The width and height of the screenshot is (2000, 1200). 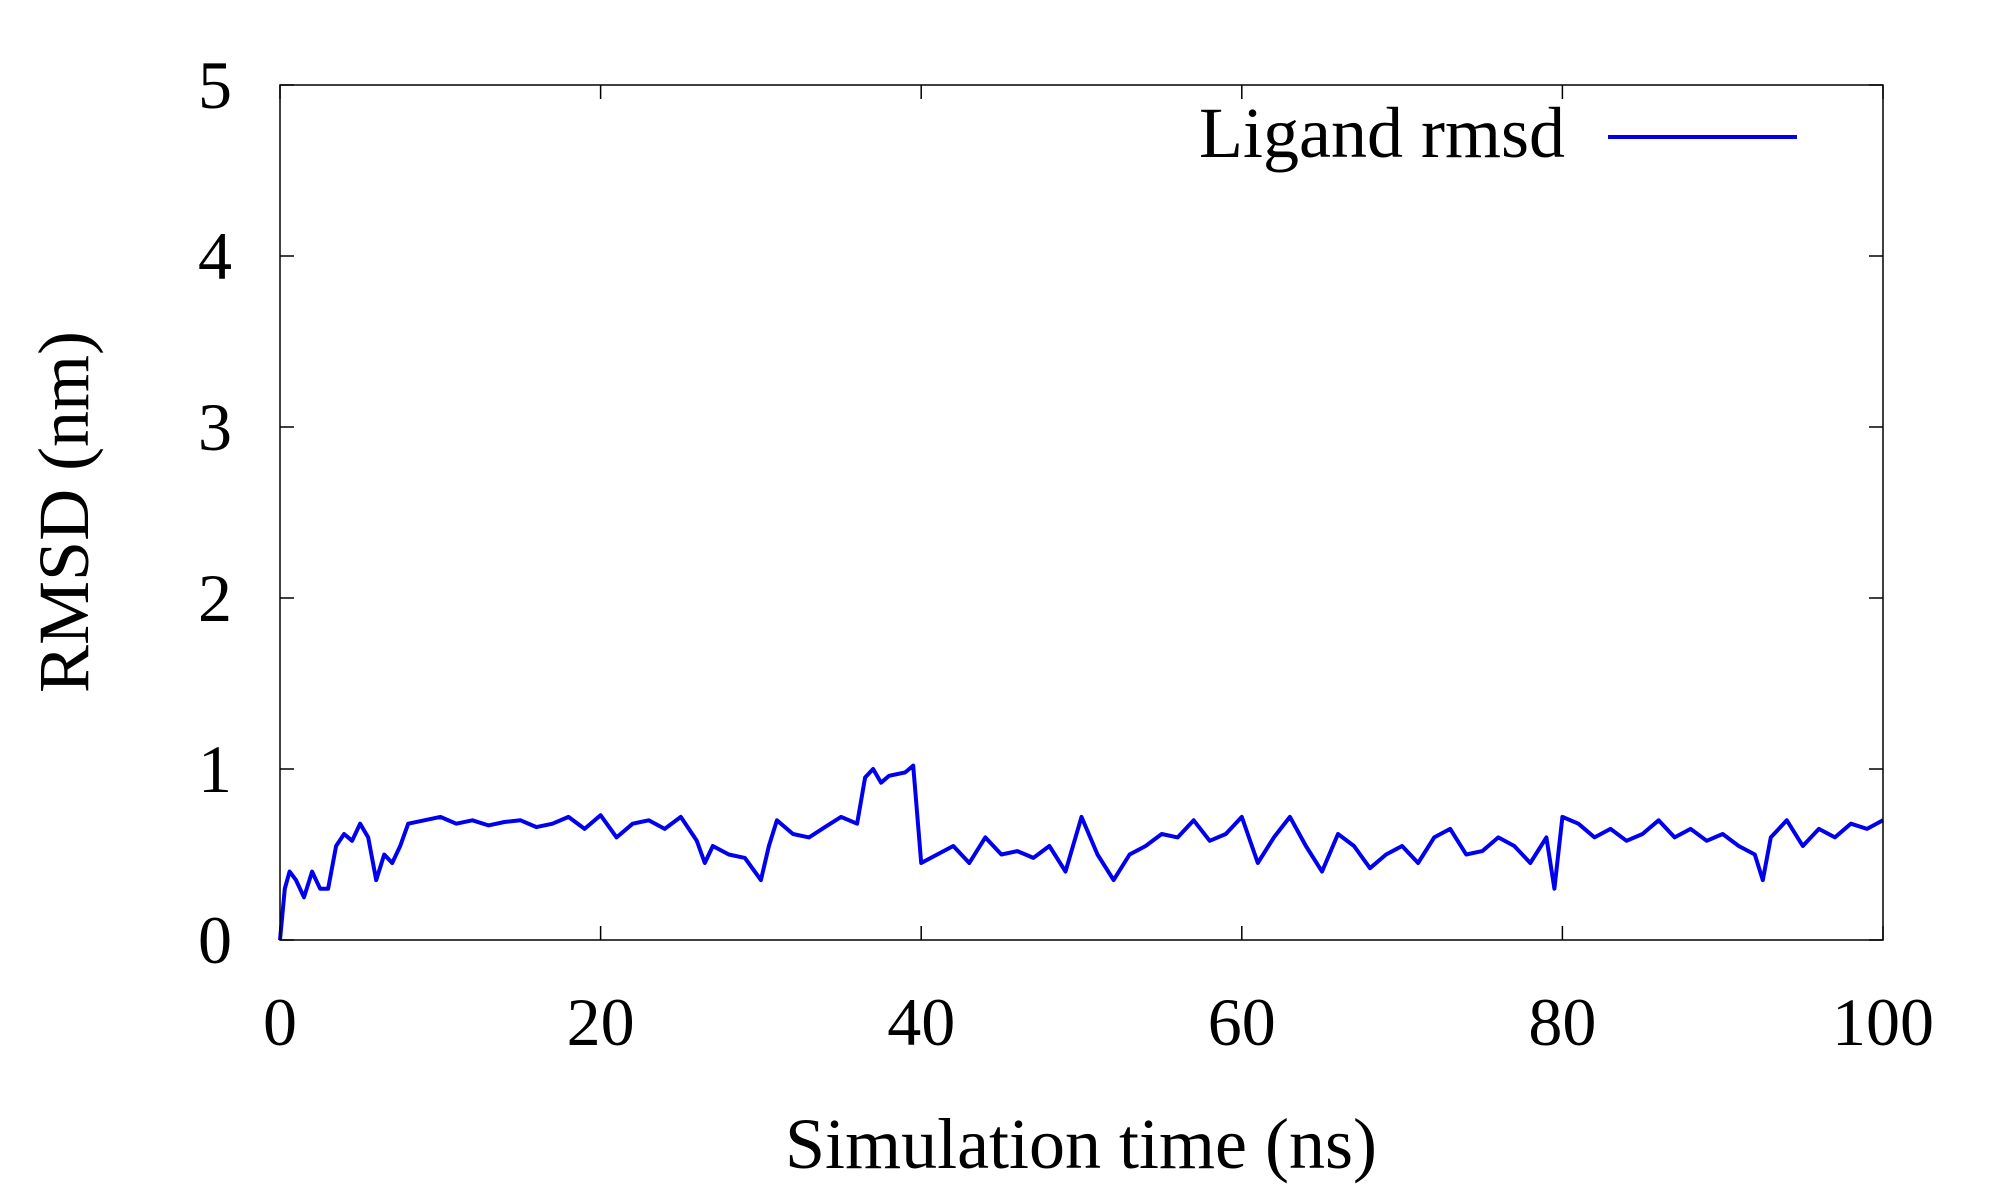 I want to click on x-tick-label: 20, so click(x=601, y=1022).